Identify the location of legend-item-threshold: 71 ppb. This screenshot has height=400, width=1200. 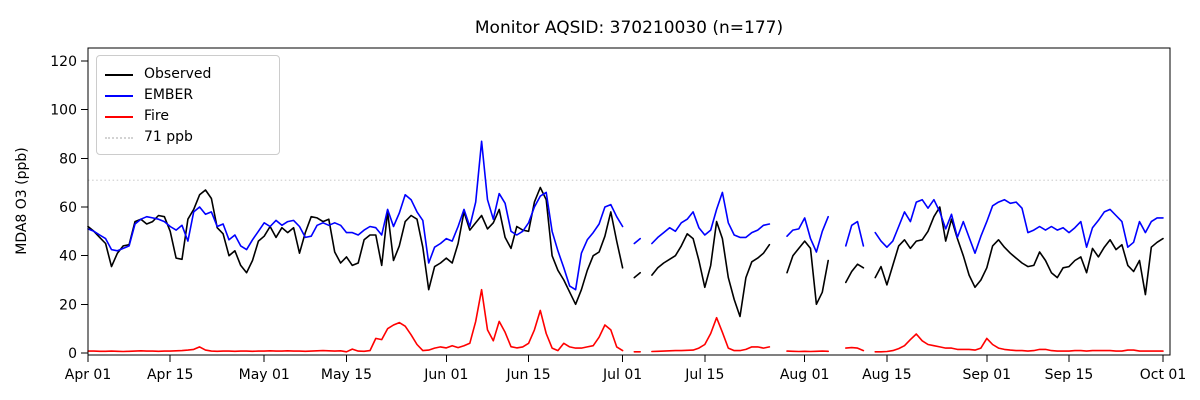
(187, 137).